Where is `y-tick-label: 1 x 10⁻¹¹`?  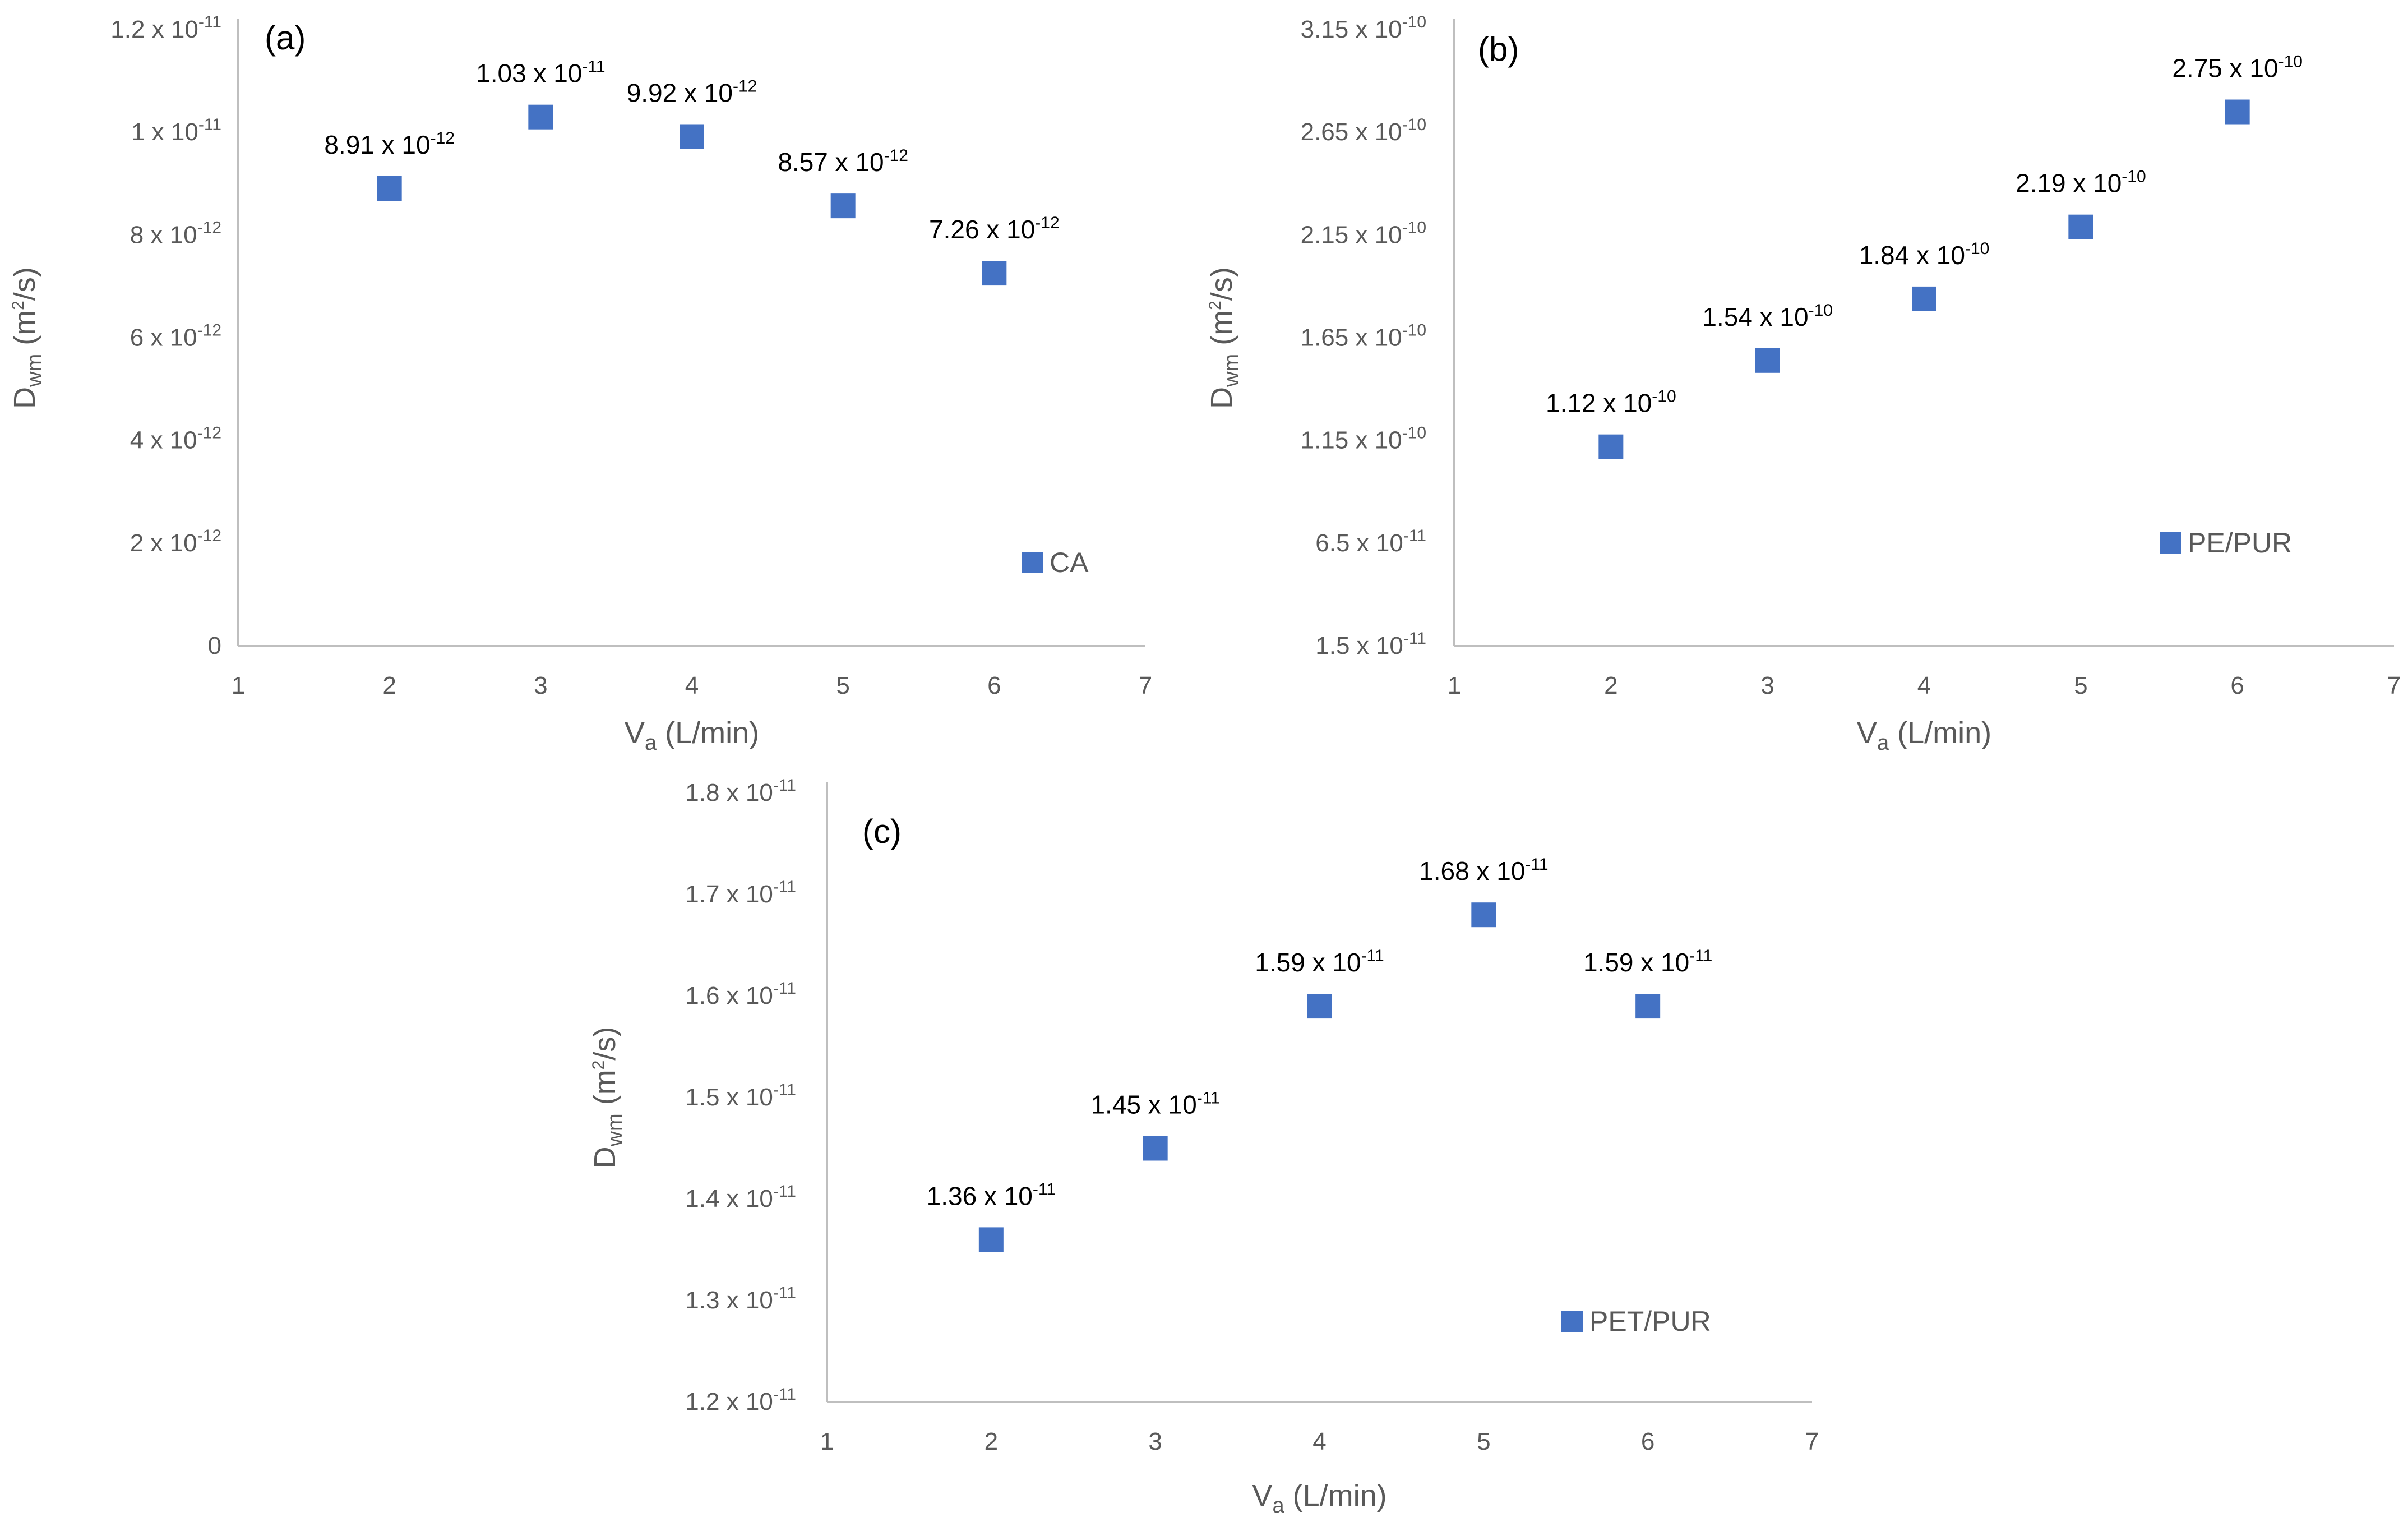
y-tick-label: 1 x 10⁻¹¹ is located at coordinates (176, 131).